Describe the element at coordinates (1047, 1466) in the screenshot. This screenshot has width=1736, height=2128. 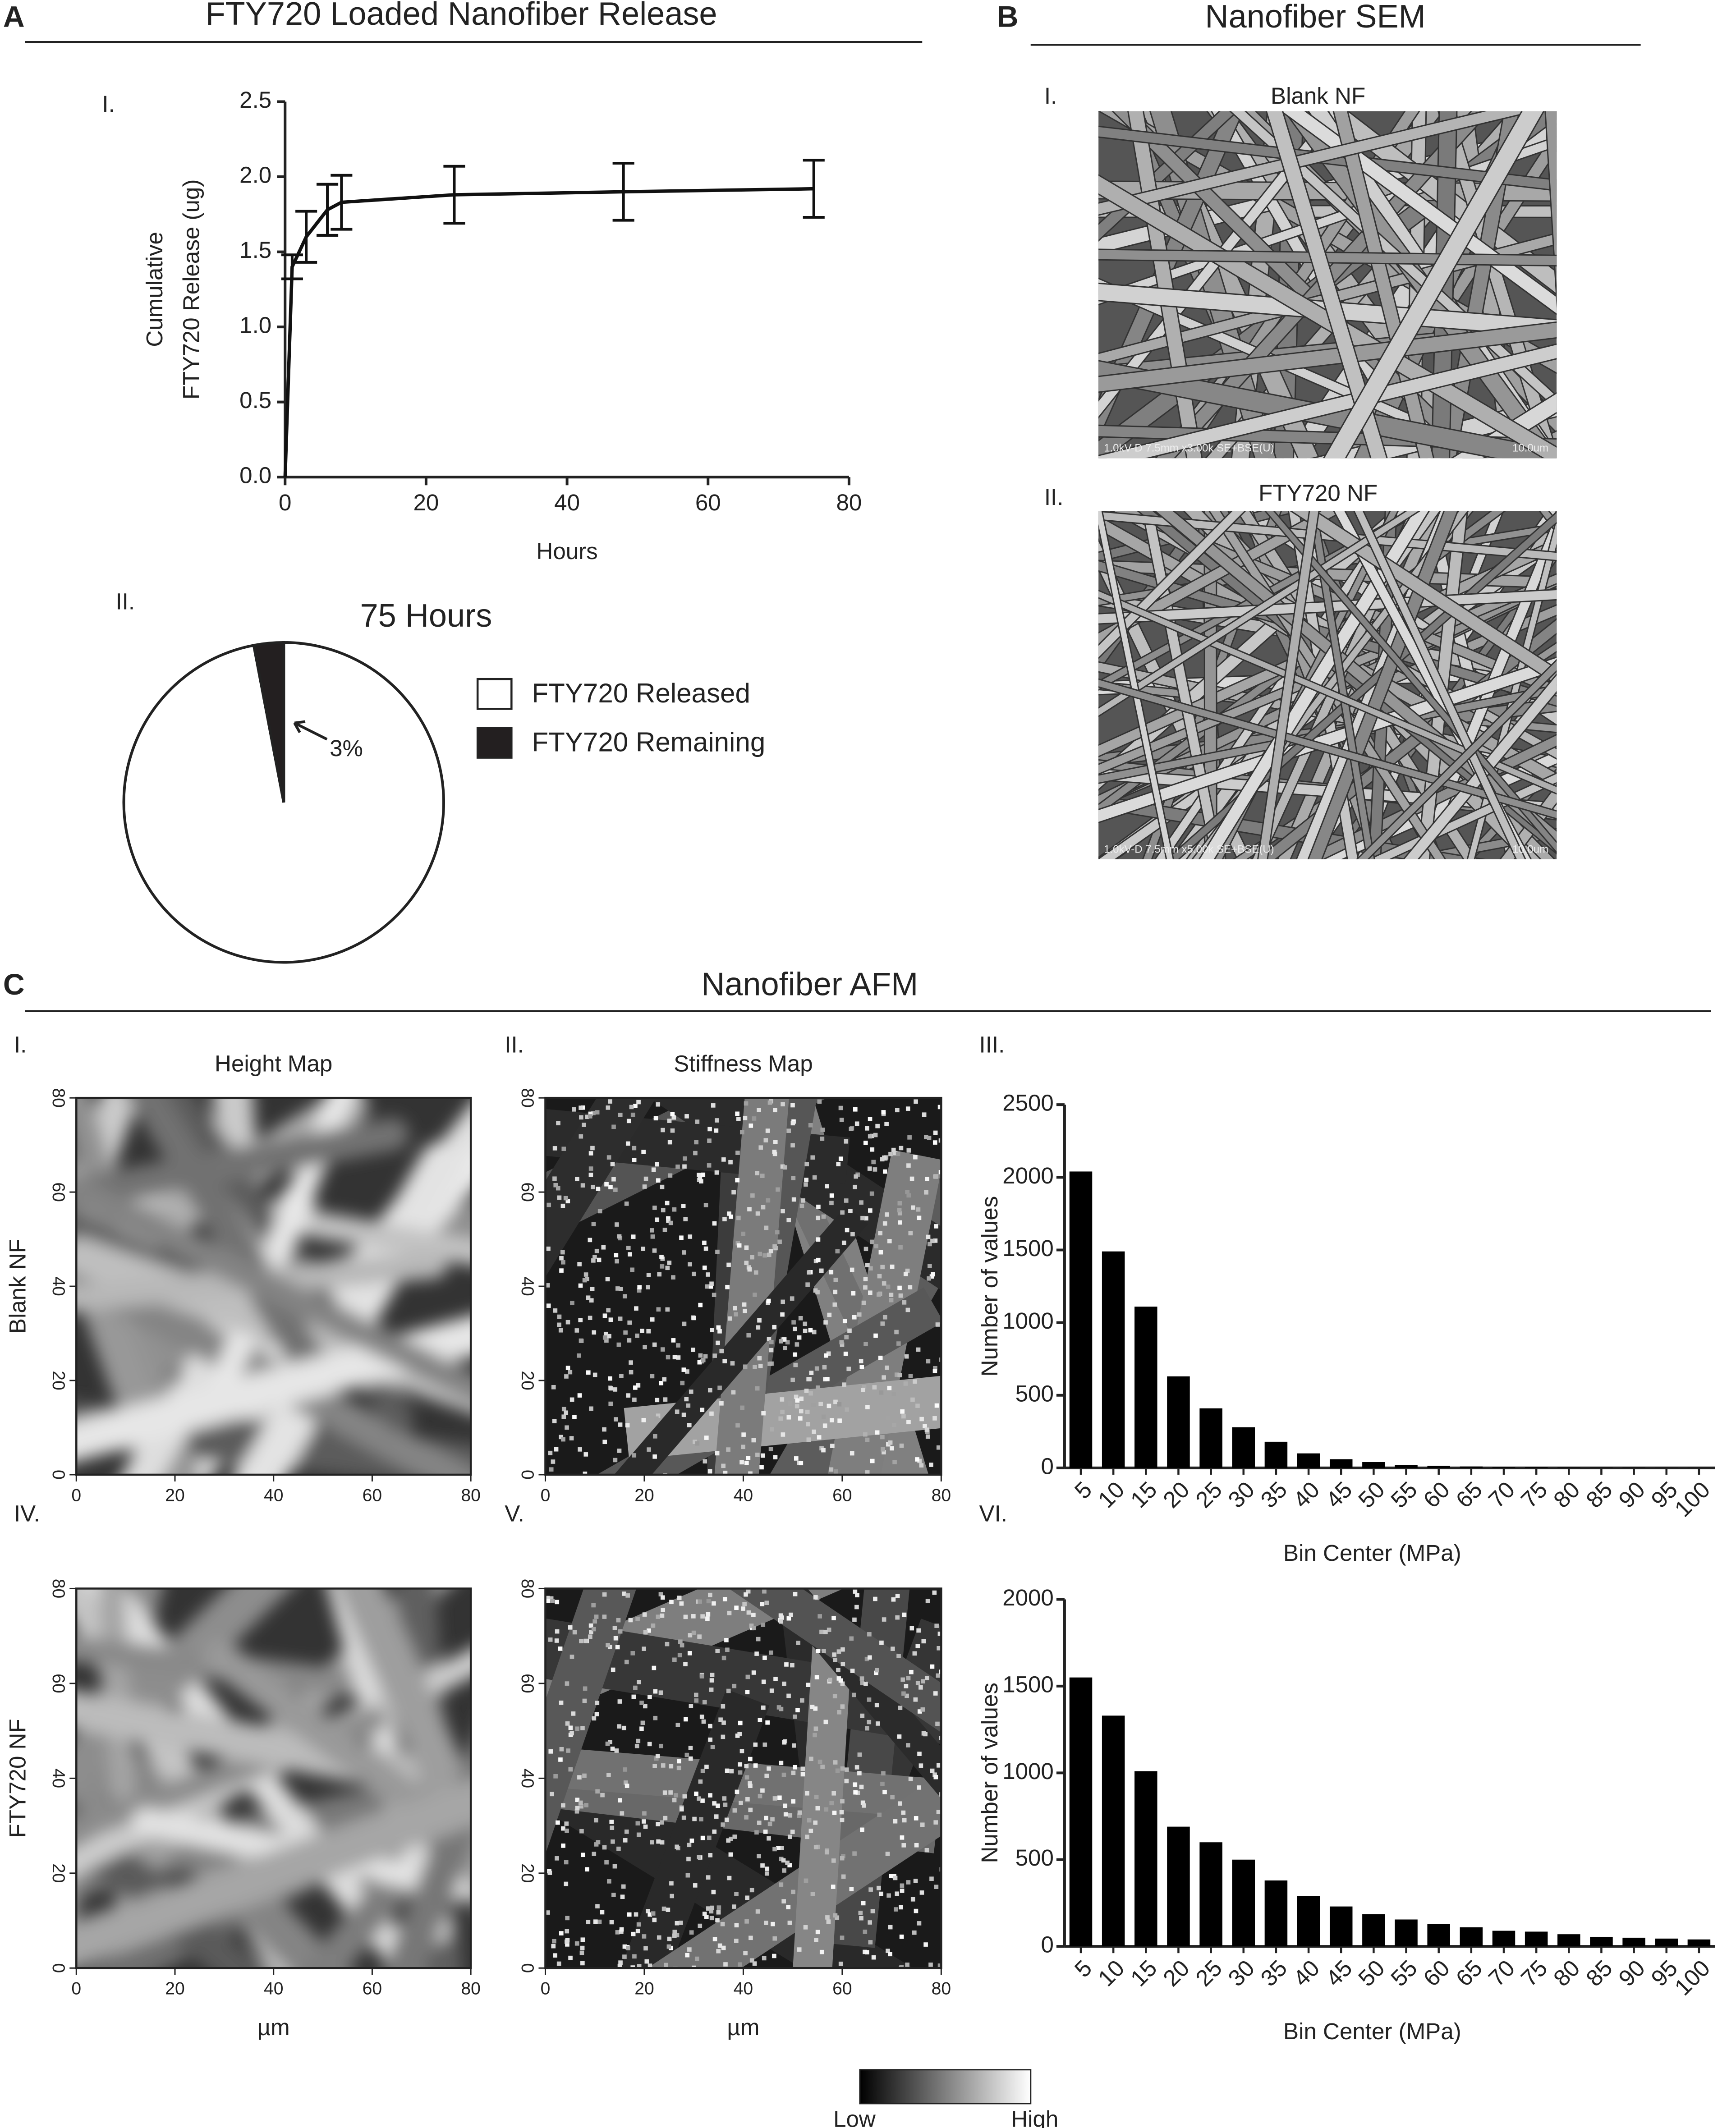
I see `y-tick-label: 0` at that location.